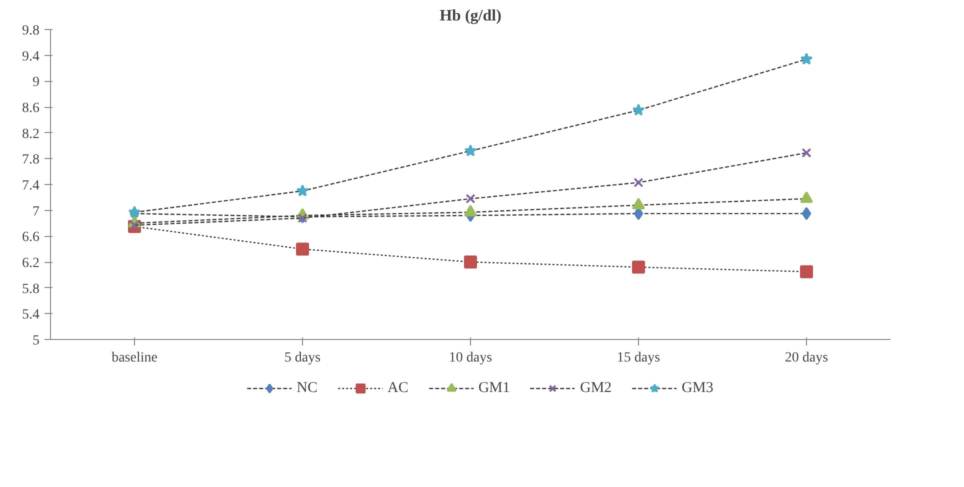 This screenshot has width=964, height=487. I want to click on y-tick-label: 9.4, so click(31, 56).